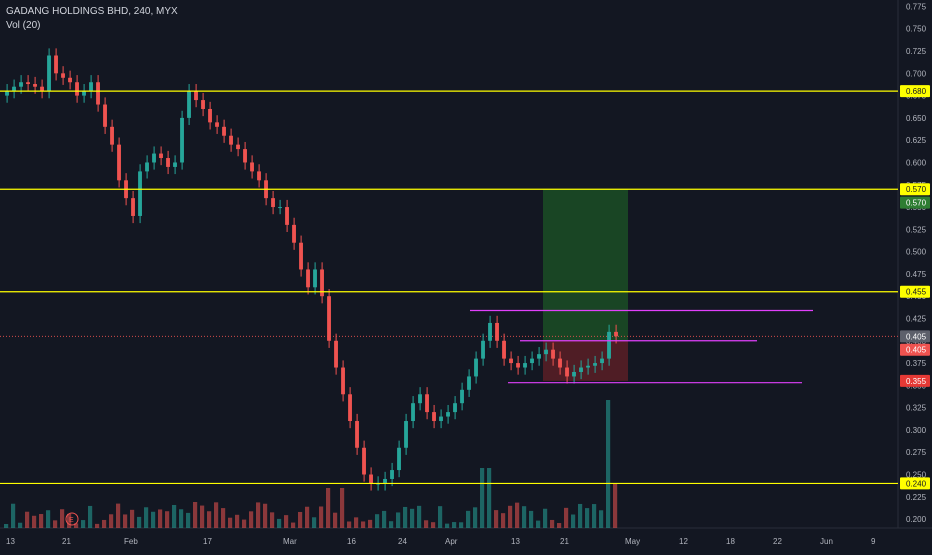 Image resolution: width=932 pixels, height=555 pixels. Describe the element at coordinates (916, 252) in the screenshot. I see `price-tick-label: 0.500` at that location.